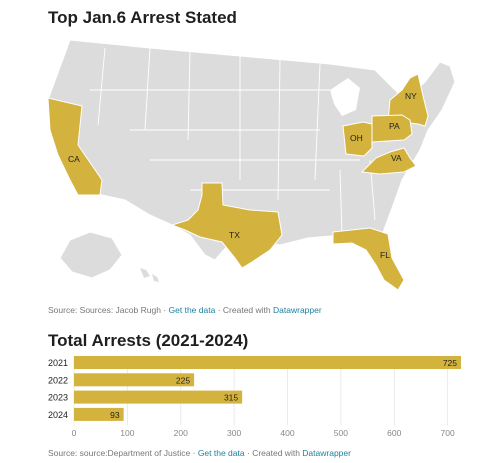 The image size is (500, 463). I want to click on map-datawrapper-link: Datawrapper, so click(297, 310).